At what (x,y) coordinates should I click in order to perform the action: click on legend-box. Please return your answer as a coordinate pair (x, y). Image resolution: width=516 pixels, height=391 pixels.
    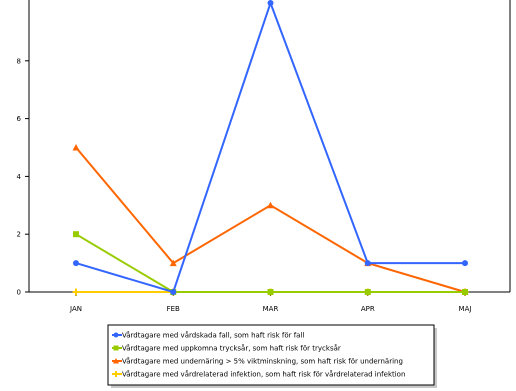
    Looking at the image, I should click on (271, 355).